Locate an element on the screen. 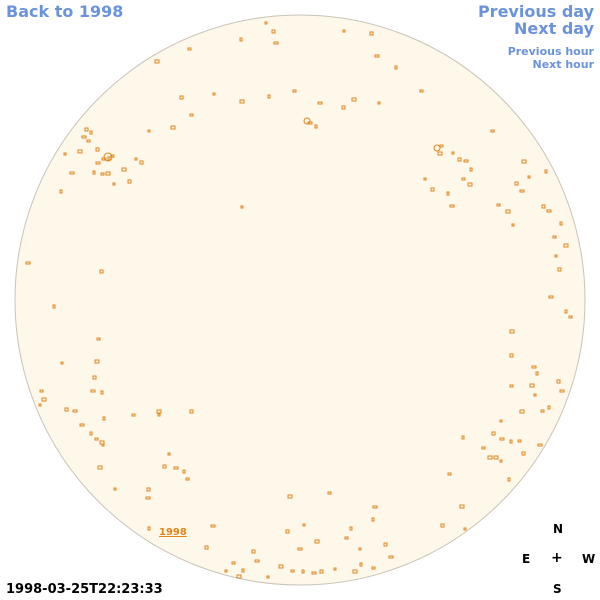  compass-west: W is located at coordinates (589, 559).